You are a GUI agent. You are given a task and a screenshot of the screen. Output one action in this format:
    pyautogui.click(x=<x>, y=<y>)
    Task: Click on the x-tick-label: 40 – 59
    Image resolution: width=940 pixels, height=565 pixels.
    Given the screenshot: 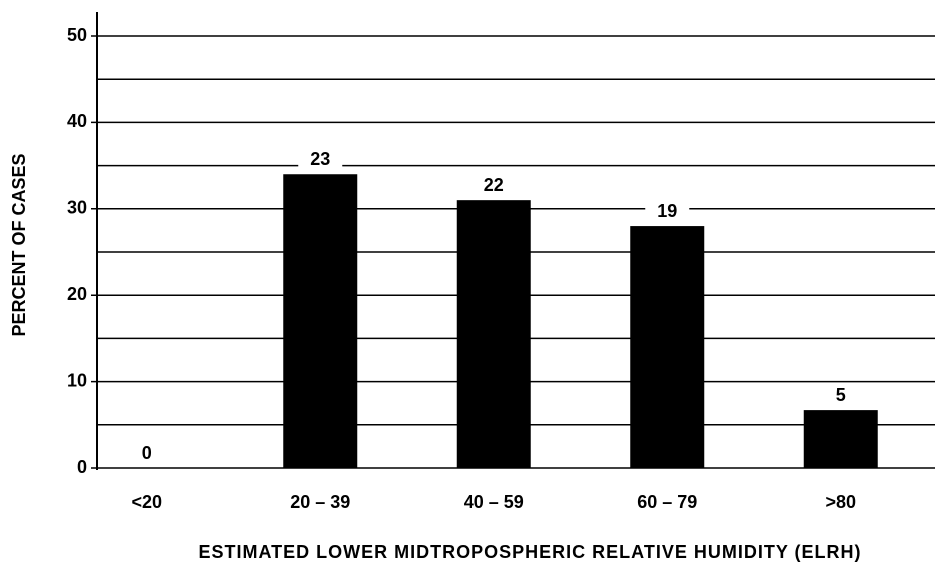 What is the action you would take?
    pyautogui.click(x=494, y=502)
    